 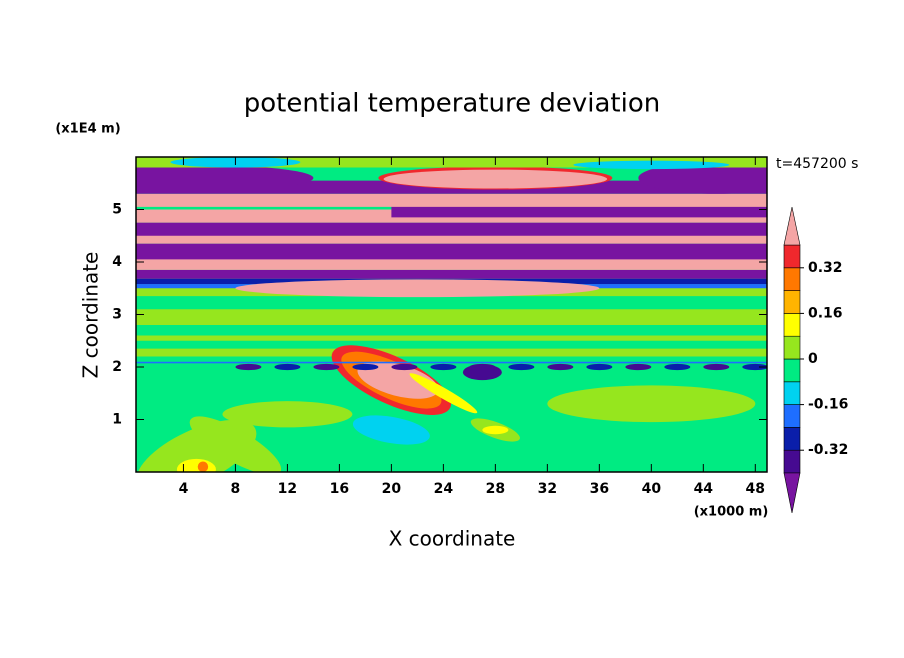 What do you see at coordinates (547, 489) in the screenshot?
I see `x-tick-label: 32` at bounding box center [547, 489].